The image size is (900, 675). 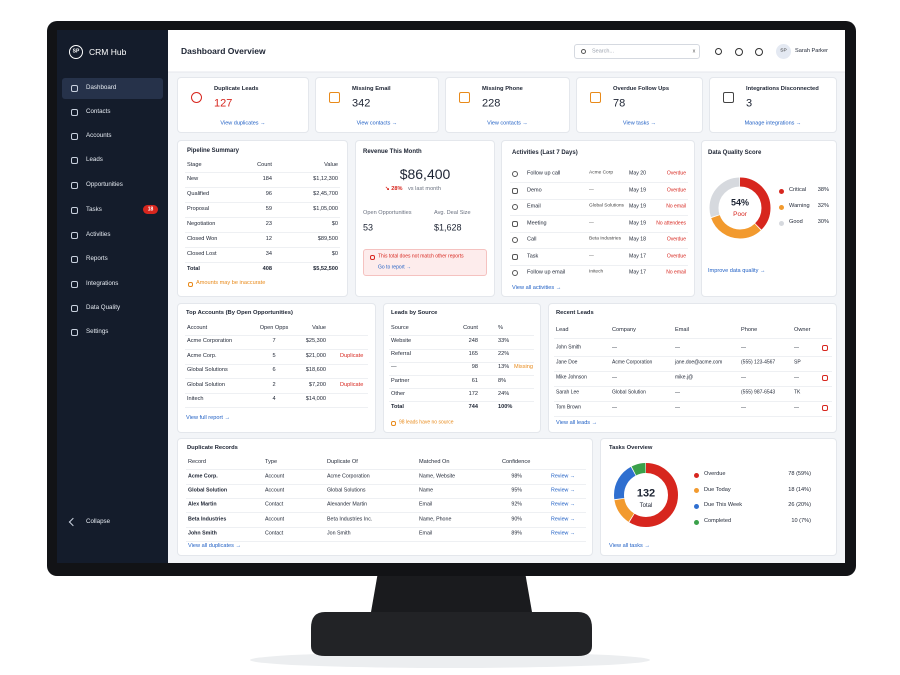 I want to click on table-cell: 61, so click(x=474, y=380).